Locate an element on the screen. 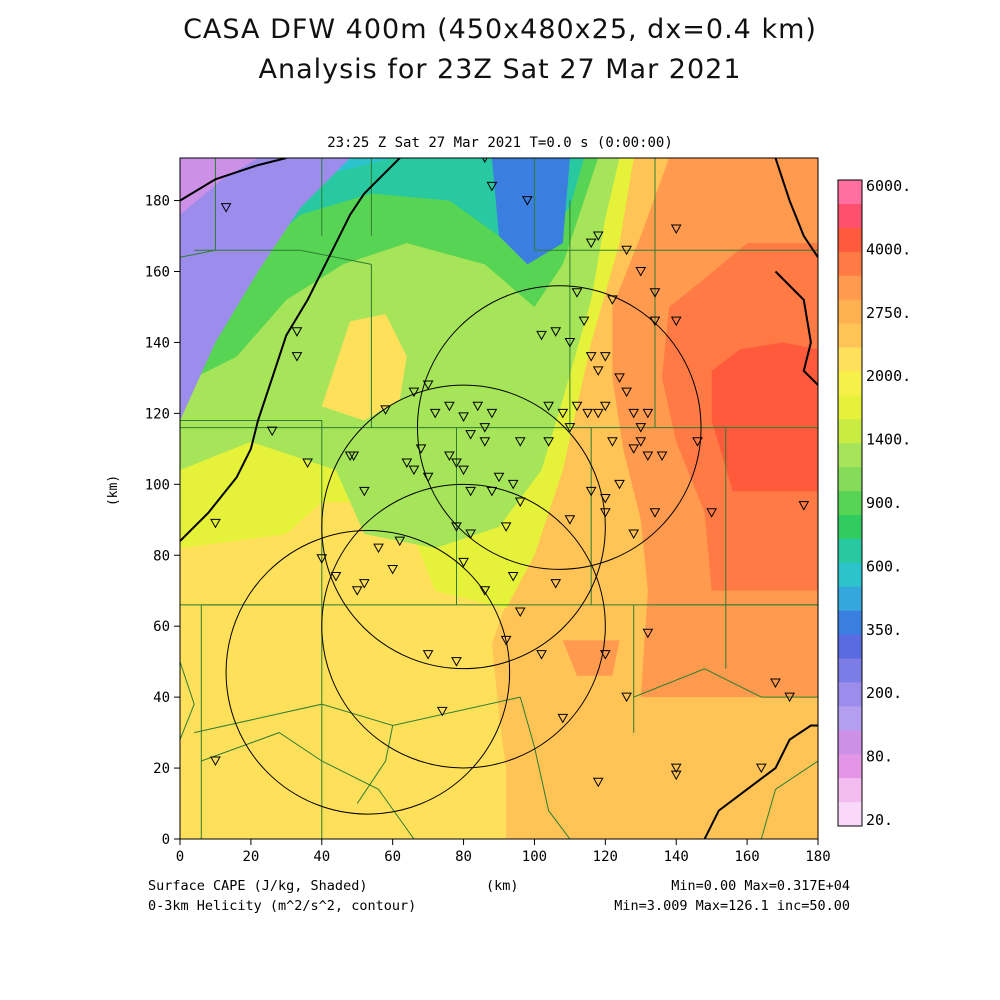 This screenshot has width=1000, height=1000. y-axis-label: (km) is located at coordinates (114, 490).